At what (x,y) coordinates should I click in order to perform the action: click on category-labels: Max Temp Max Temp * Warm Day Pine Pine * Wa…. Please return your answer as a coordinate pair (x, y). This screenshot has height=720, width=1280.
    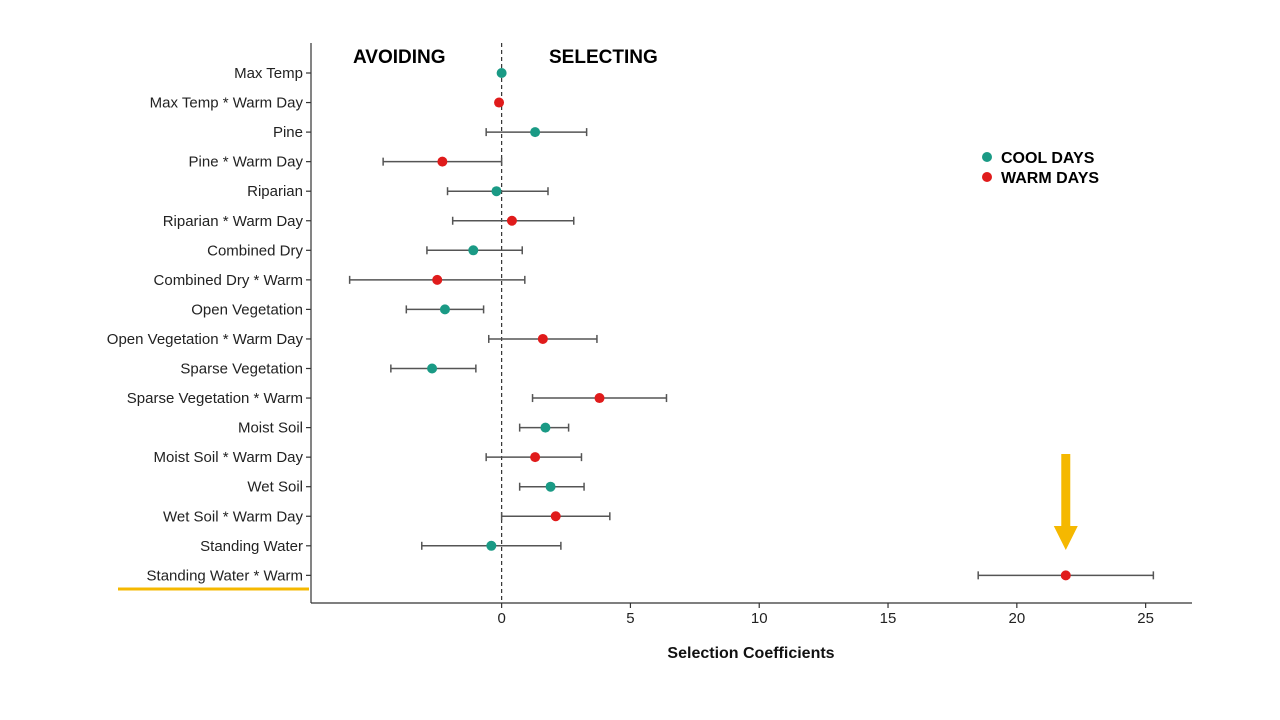
    Looking at the image, I should click on (209, 324).